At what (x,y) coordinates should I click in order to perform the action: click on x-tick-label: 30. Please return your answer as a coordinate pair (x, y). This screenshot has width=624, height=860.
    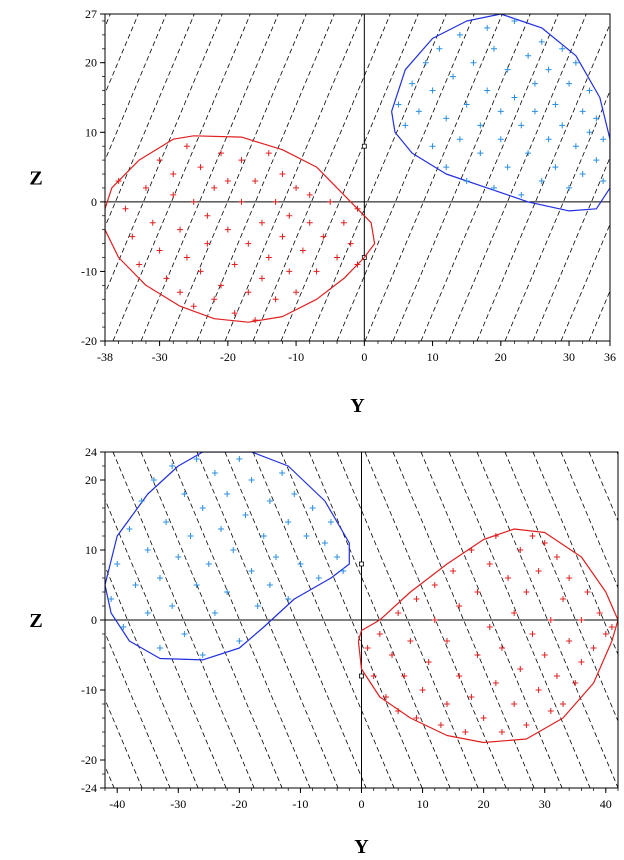
    Looking at the image, I should click on (545, 804).